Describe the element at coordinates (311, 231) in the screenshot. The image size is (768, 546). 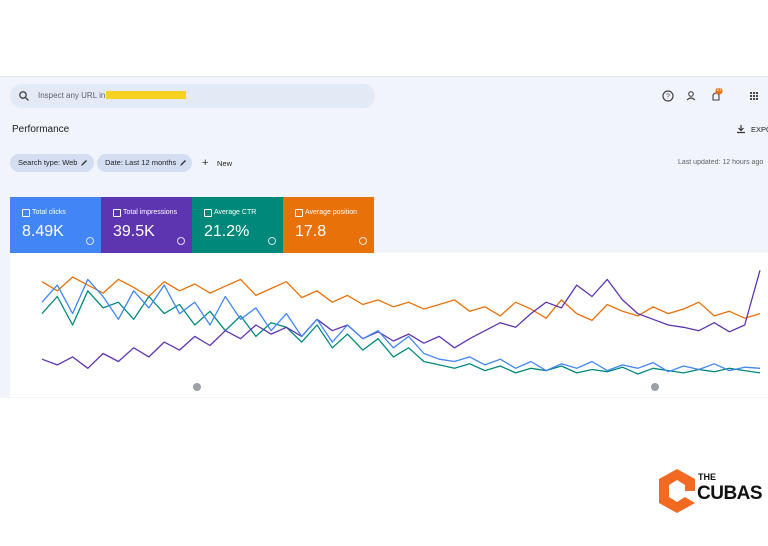
I see `metric-value: 17.8` at that location.